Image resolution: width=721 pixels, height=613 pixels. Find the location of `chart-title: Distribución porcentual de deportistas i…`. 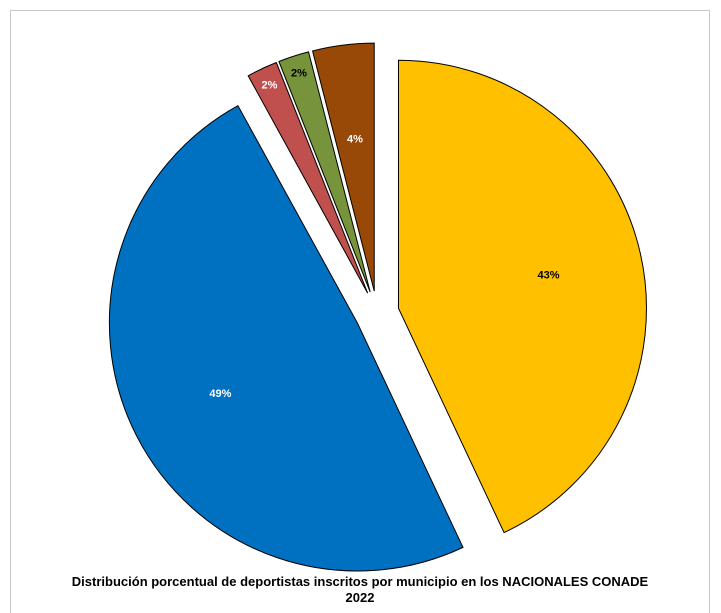

chart-title: Distribución porcentual de deportistas i… is located at coordinates (360, 589).